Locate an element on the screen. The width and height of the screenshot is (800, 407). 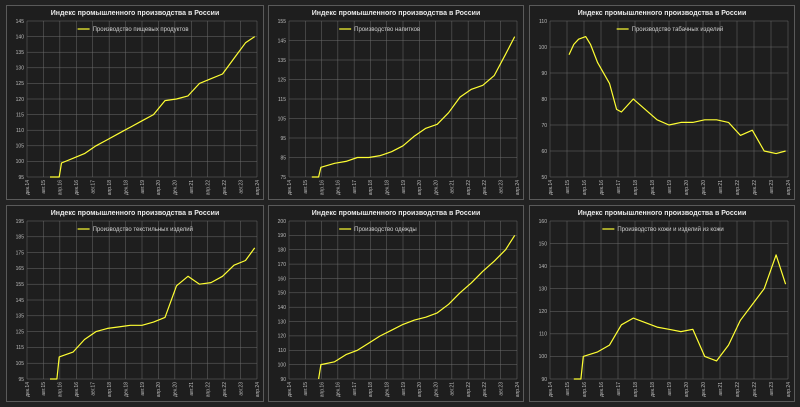
y-tick-label: 150 is located at coordinates (282, 294).